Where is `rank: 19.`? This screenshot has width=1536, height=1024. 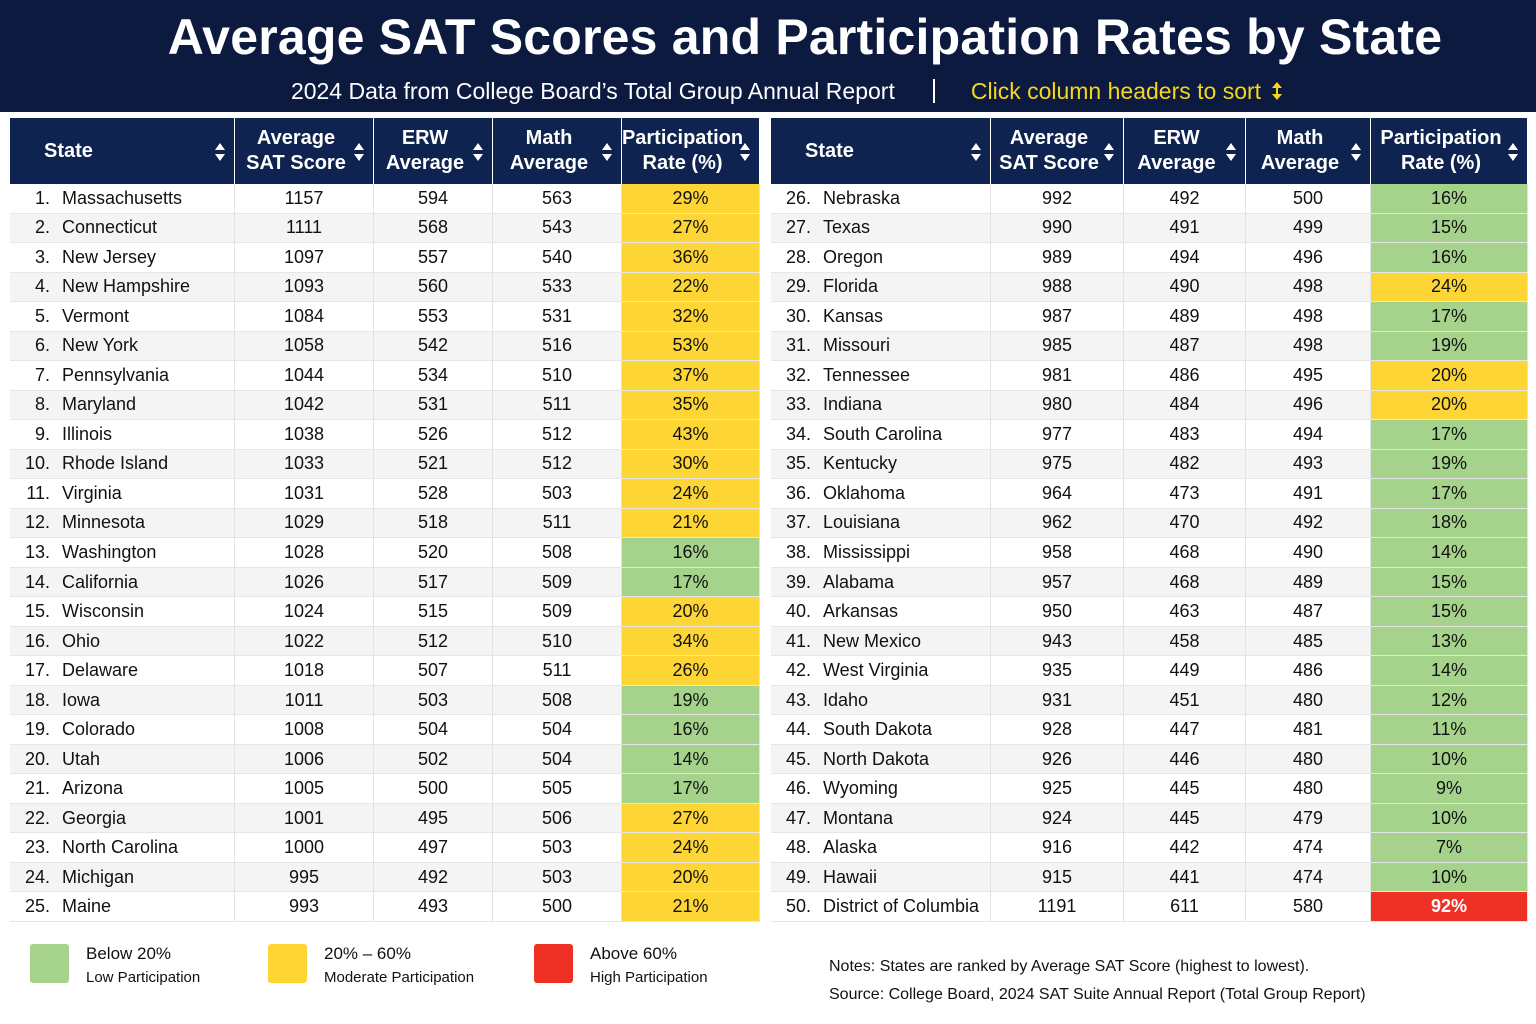
rank: 19. is located at coordinates (37, 729).